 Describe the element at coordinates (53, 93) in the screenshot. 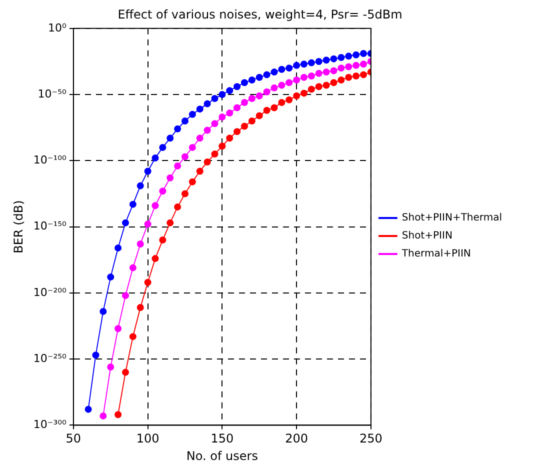

I see `y-tick-label: 10⁻⁵⁰` at that location.